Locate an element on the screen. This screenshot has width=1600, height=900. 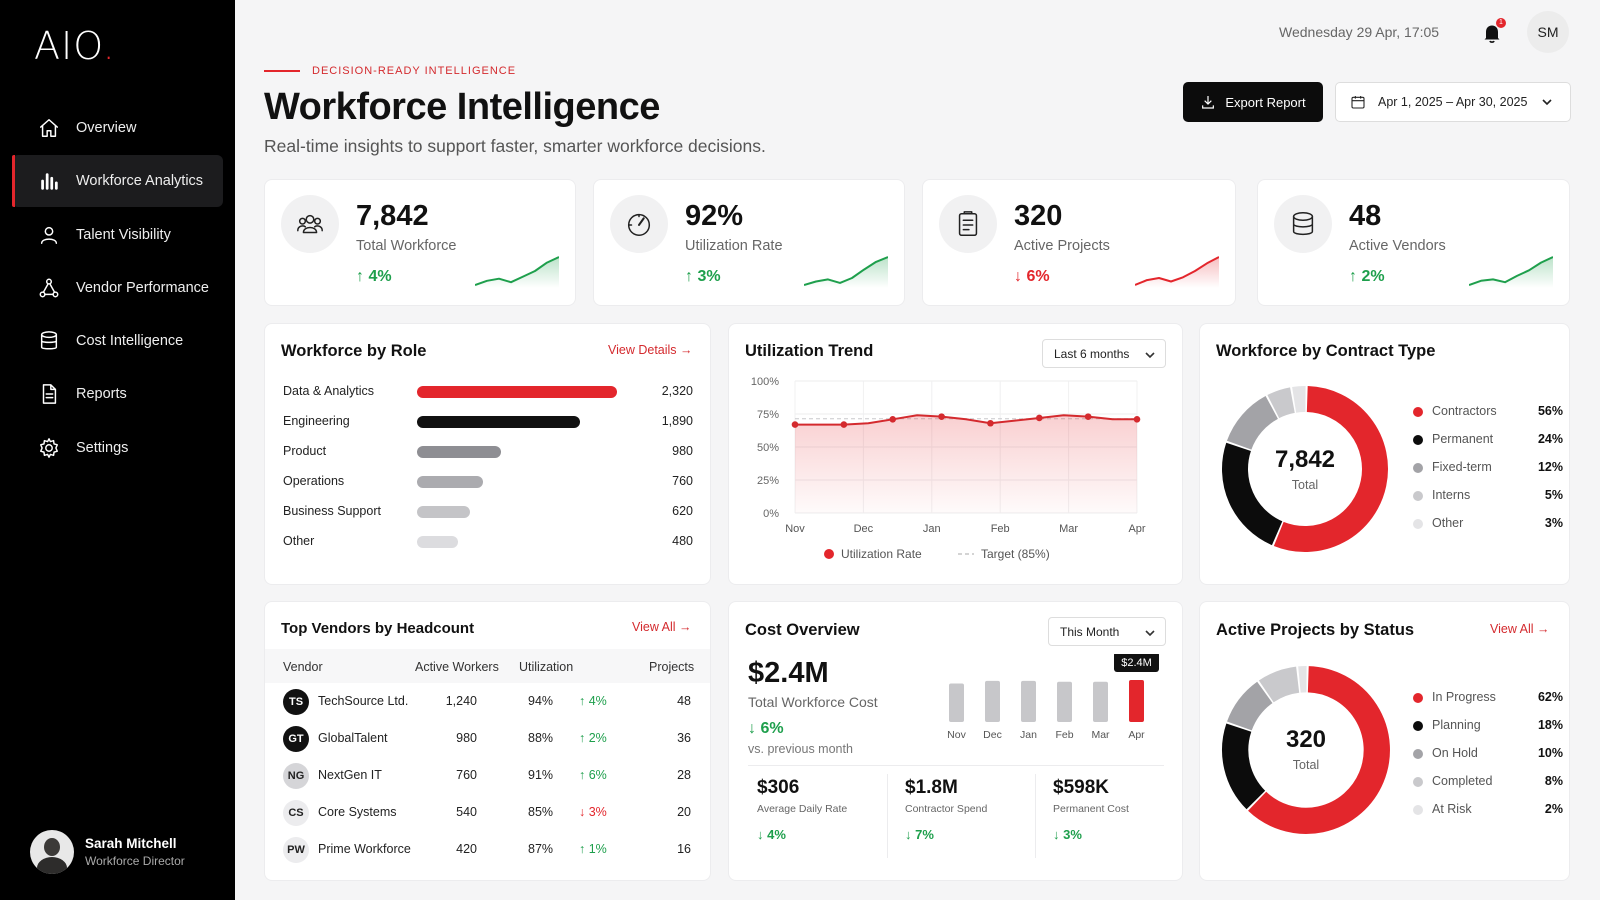
vendor-badge: TS is located at coordinates (296, 702).